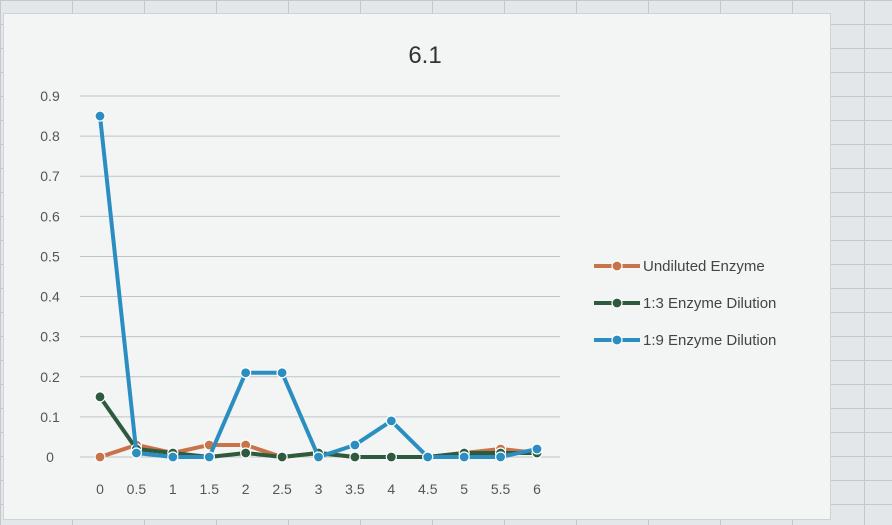 The image size is (892, 525). Describe the element at coordinates (50, 417) in the screenshot. I see `y-tick-label: 0.1` at that location.